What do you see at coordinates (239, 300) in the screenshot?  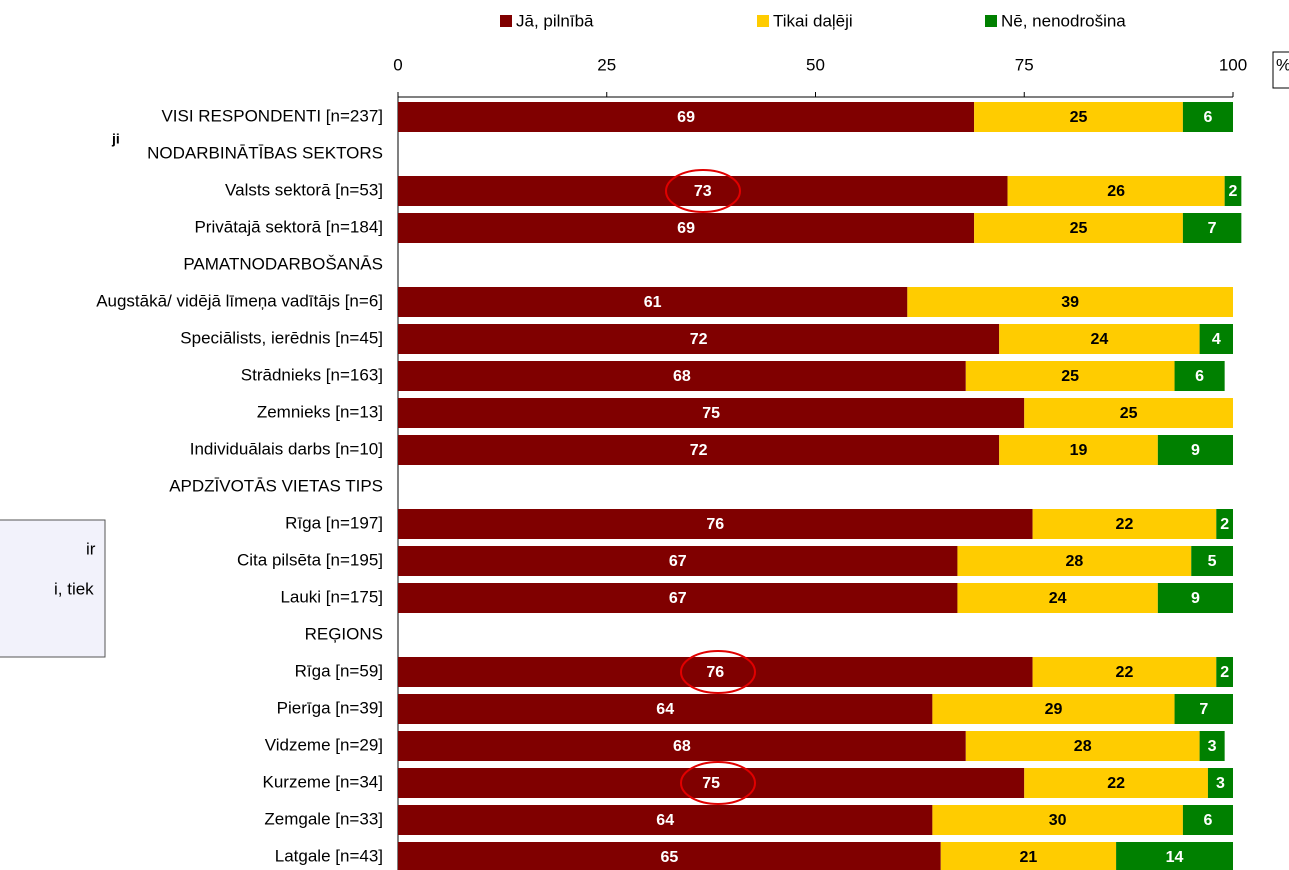 I see `category-label: Augstākā/ vidējā līmeņa vadītājs [n=6]` at bounding box center [239, 300].